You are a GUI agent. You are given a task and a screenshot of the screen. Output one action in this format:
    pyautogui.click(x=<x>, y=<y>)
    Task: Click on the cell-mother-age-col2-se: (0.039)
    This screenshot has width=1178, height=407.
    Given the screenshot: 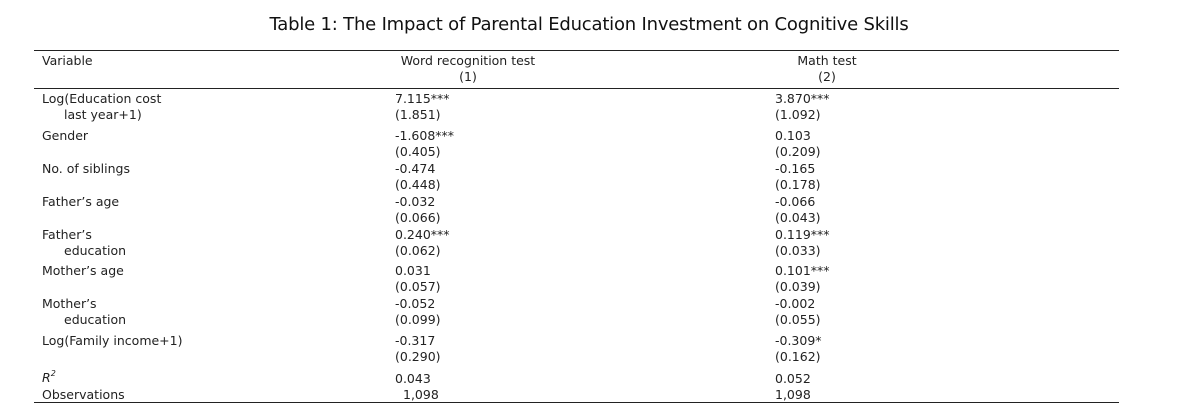 What is the action you would take?
    pyautogui.click(x=798, y=286)
    